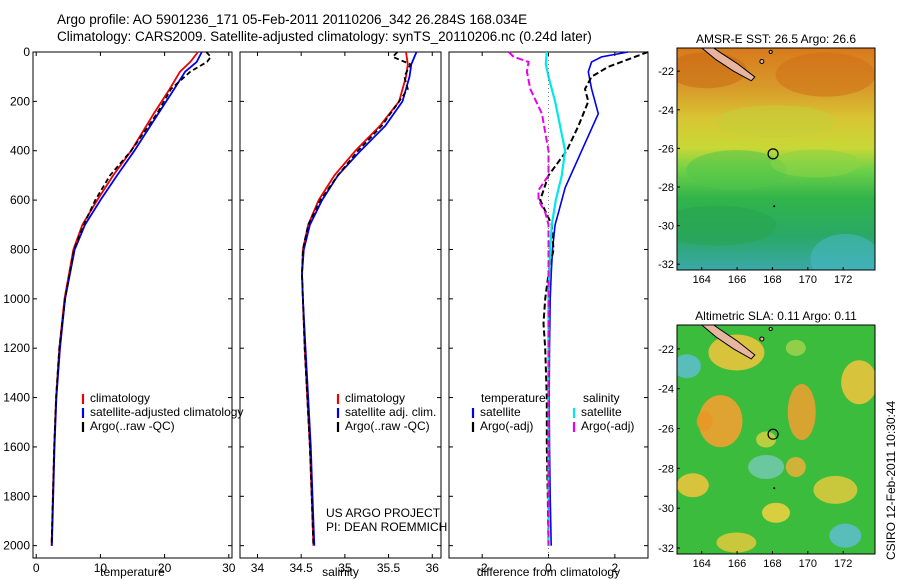 The height and width of the screenshot is (580, 900). What do you see at coordinates (614, 568) in the screenshot?
I see `x-tick-label: 2` at bounding box center [614, 568].